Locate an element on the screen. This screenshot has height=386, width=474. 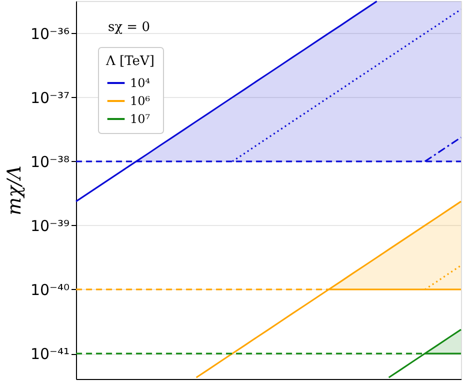
legend-label: 10⁴ is located at coordinates (140, 83).